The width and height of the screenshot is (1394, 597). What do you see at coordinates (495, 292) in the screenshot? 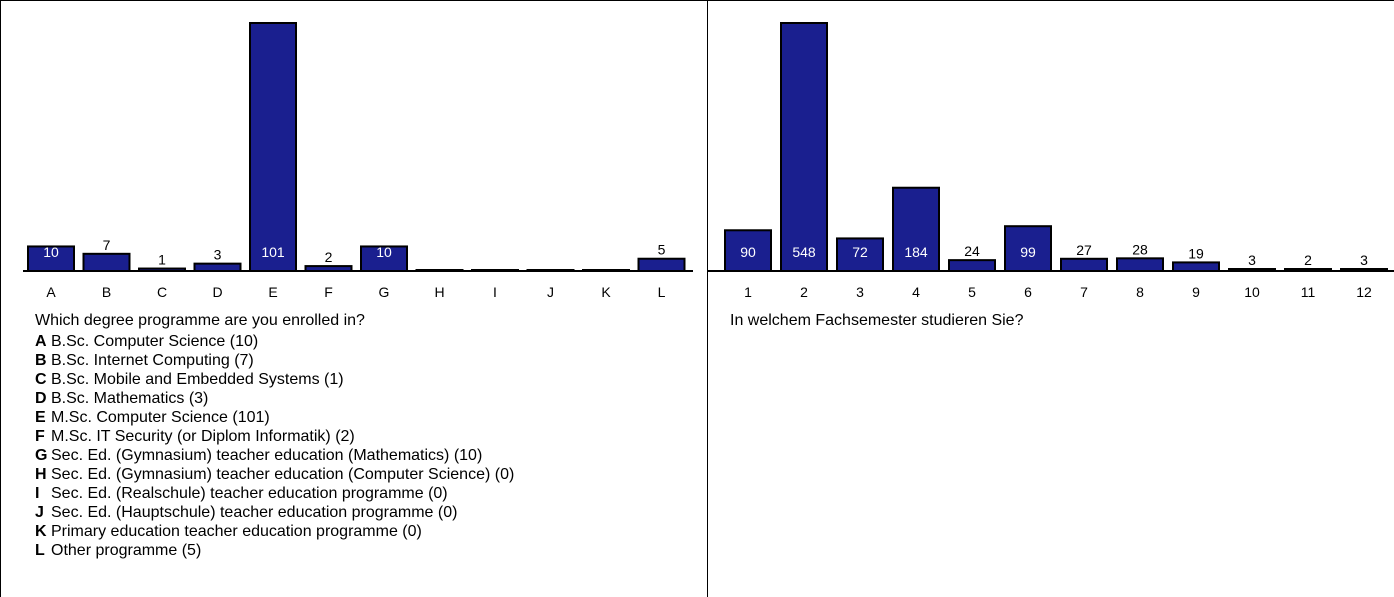
I see `tick-label-I: I` at bounding box center [495, 292].